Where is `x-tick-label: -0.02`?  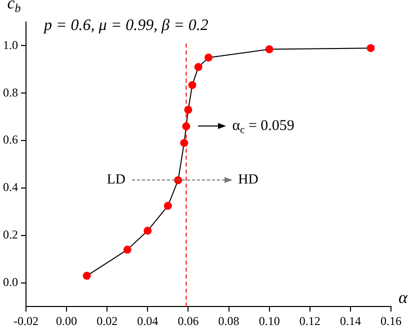
x-tick-label: -0.02 is located at coordinates (26, 321).